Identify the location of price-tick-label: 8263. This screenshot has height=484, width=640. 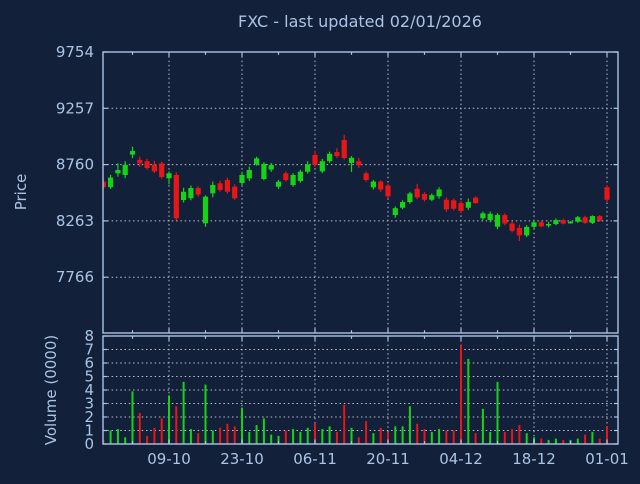
(75, 221).